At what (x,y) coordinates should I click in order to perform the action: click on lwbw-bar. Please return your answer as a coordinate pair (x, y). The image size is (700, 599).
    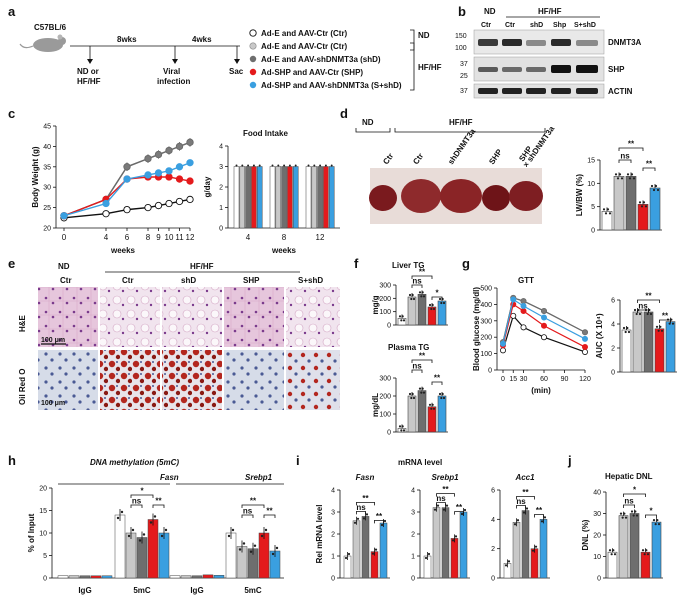
    Looking at the image, I should click on (631, 203).